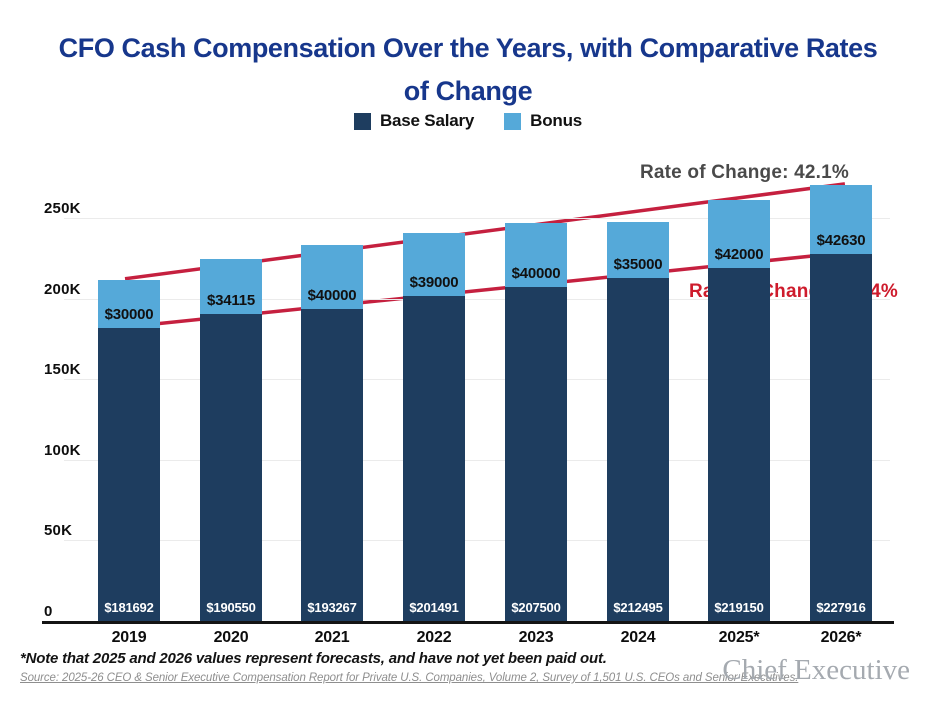  What do you see at coordinates (434, 282) in the screenshot?
I see `bonus-value-label-2022: $39000` at bounding box center [434, 282].